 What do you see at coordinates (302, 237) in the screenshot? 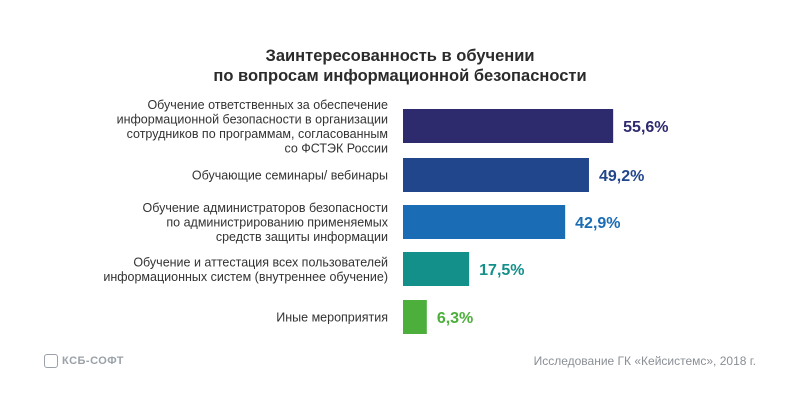
I see `category-label-line: средств защиты информации` at bounding box center [302, 237].